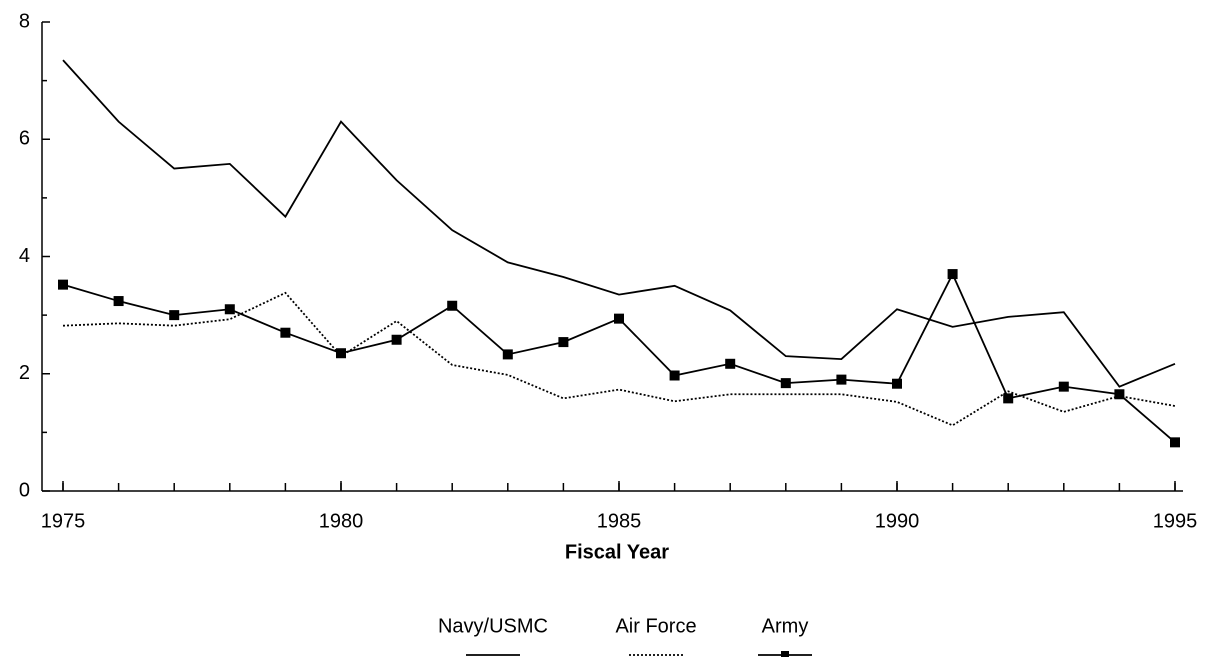 This screenshot has width=1209, height=657. What do you see at coordinates (24, 139) in the screenshot?
I see `y-tick-label: 6` at bounding box center [24, 139].